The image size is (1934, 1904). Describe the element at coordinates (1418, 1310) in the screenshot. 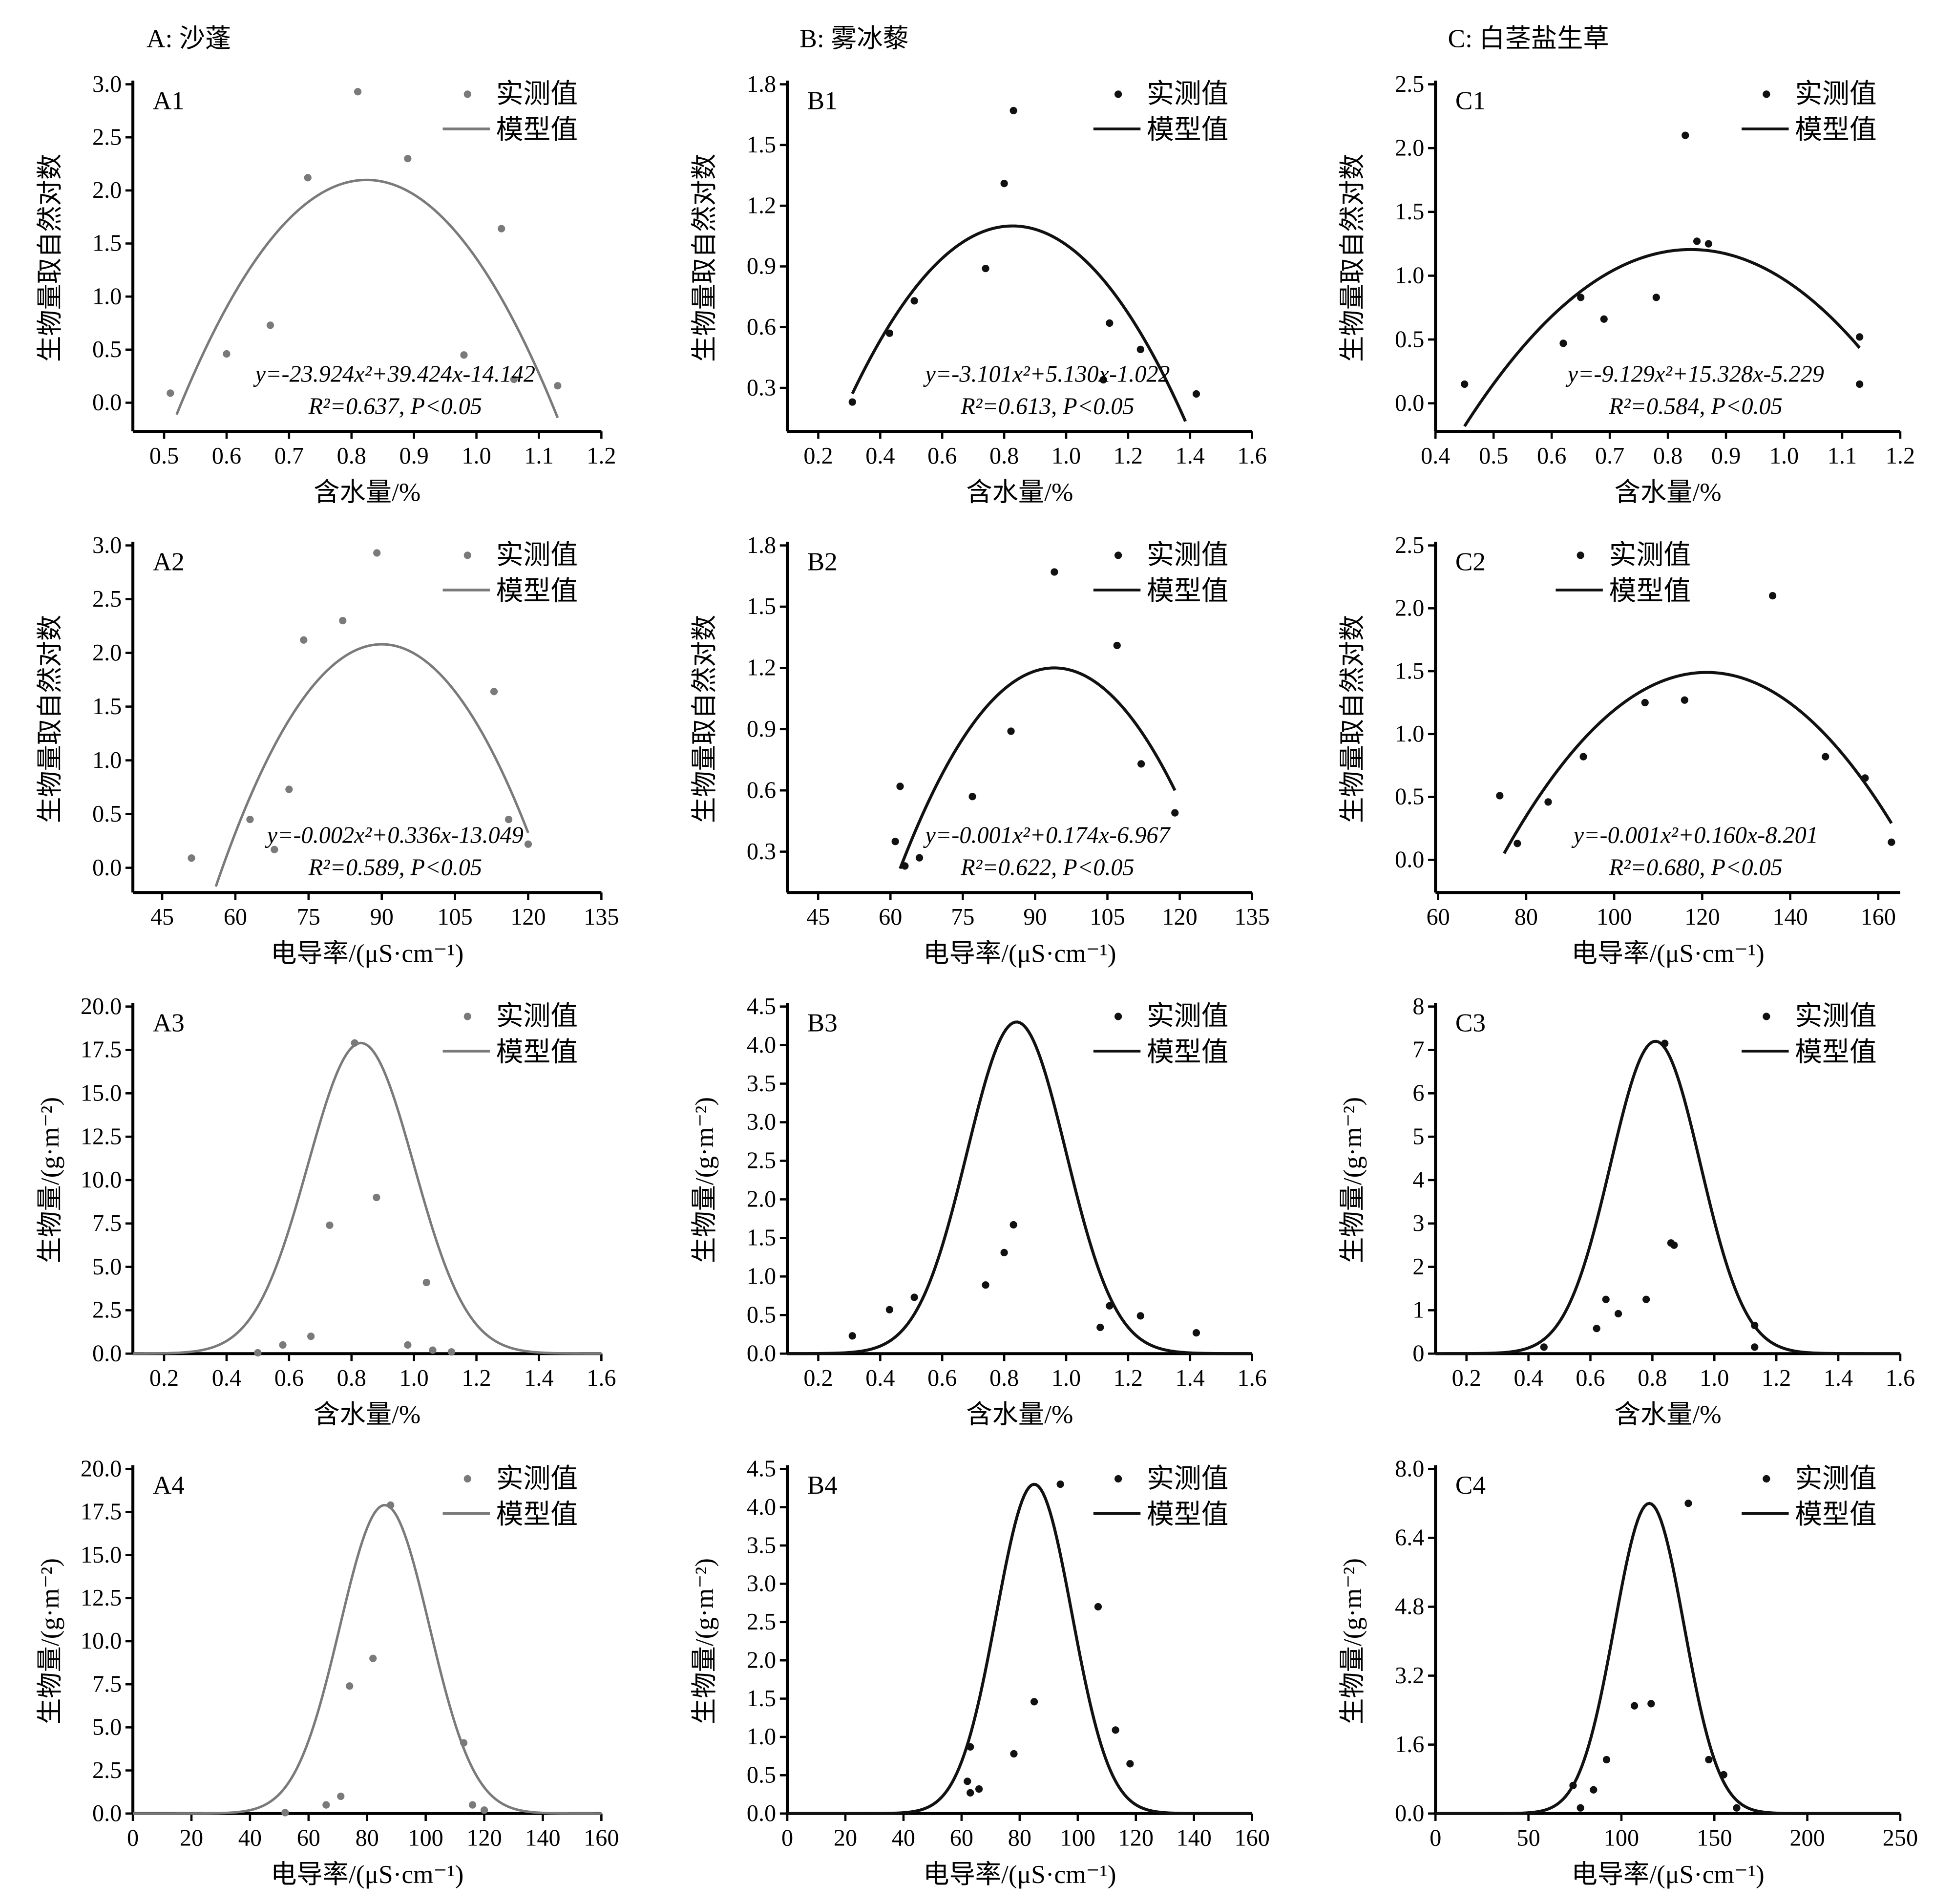

I see `y-tick-label: 1` at that location.